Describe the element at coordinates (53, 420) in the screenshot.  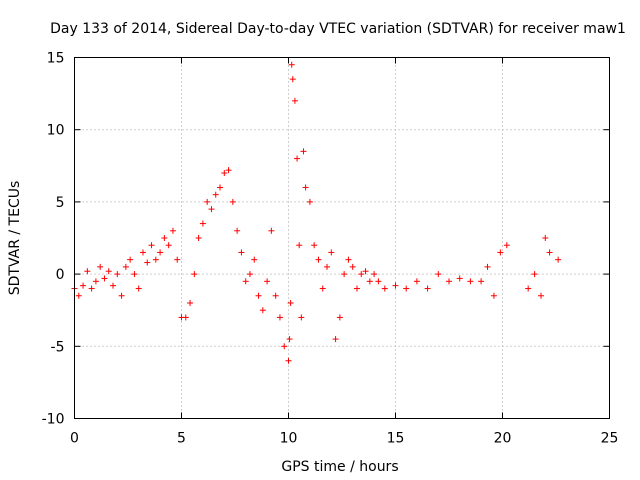
I see `y-tick-label: -10` at that location.